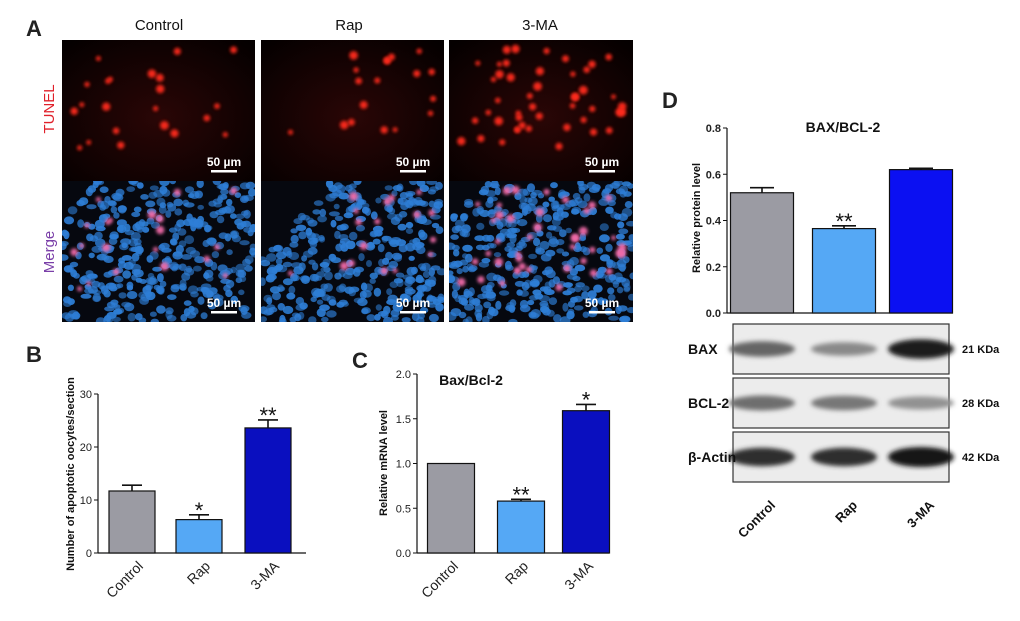 This screenshot has width=1020, height=621. Describe the element at coordinates (703, 349) in the screenshot. I see `blot-protein-label: BAX` at that location.